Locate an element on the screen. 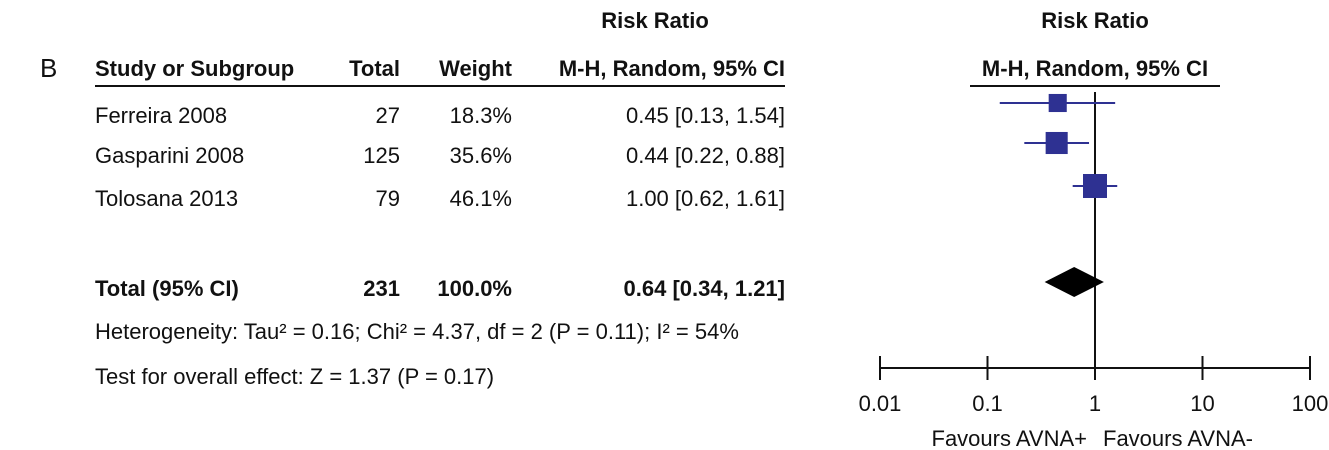 This screenshot has width=1329, height=450. table-cell: 46.1% is located at coordinates (481, 198).